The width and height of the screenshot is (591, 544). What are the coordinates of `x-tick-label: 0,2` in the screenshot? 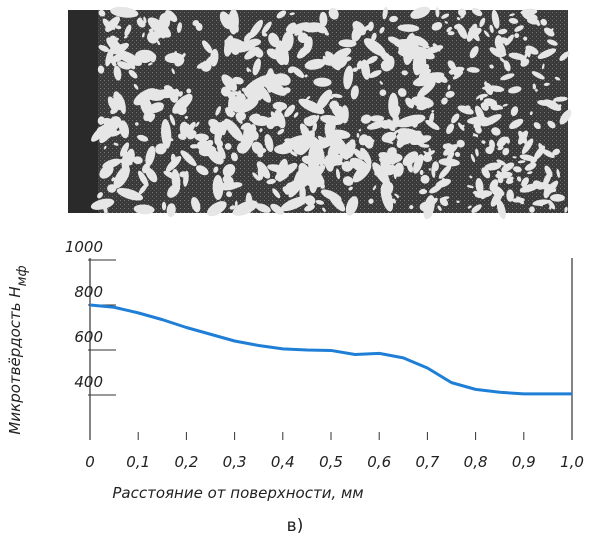 It's located at (186, 462).